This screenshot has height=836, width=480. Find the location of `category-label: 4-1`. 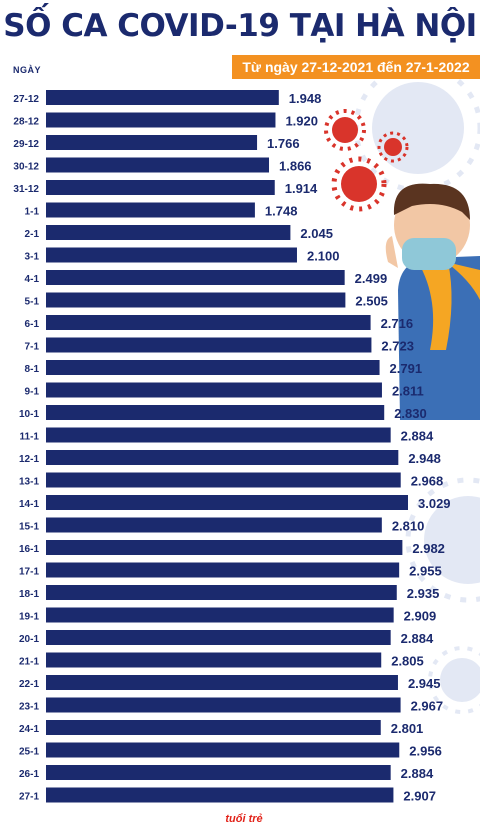

category-label: 4-1 is located at coordinates (32, 279).